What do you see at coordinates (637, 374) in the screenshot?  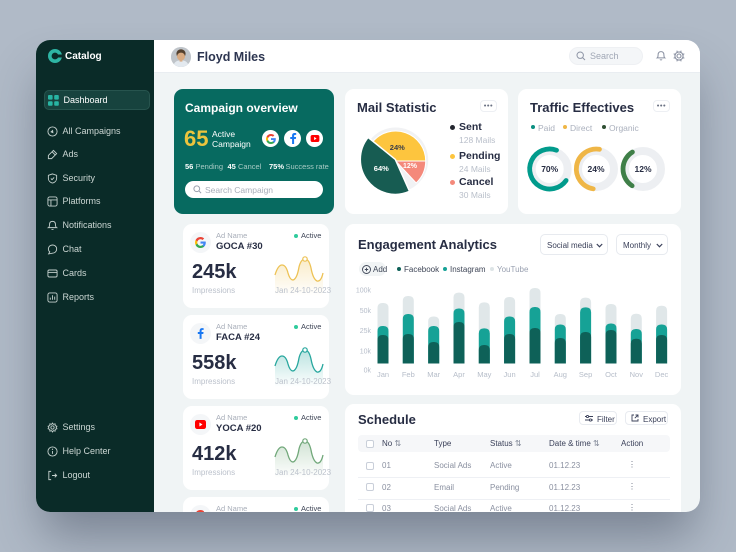 I see `svg-text: Nov` at bounding box center [637, 374].